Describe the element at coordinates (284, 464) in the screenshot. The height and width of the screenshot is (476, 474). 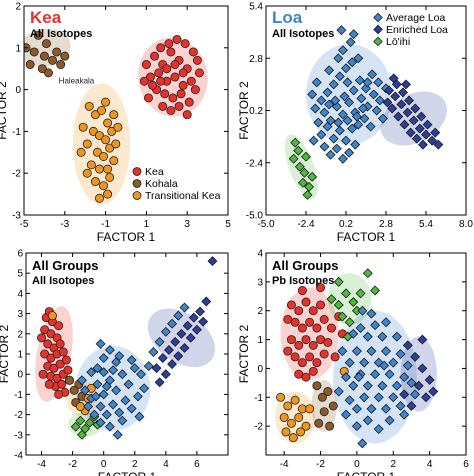
I see `x-tick-label: -4` at that location.